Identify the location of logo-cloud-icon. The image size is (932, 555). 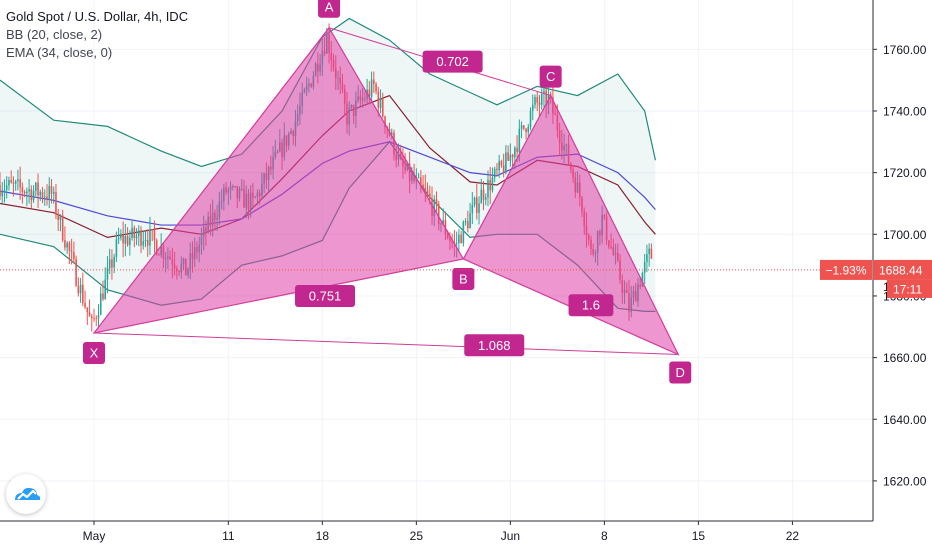
(28, 493).